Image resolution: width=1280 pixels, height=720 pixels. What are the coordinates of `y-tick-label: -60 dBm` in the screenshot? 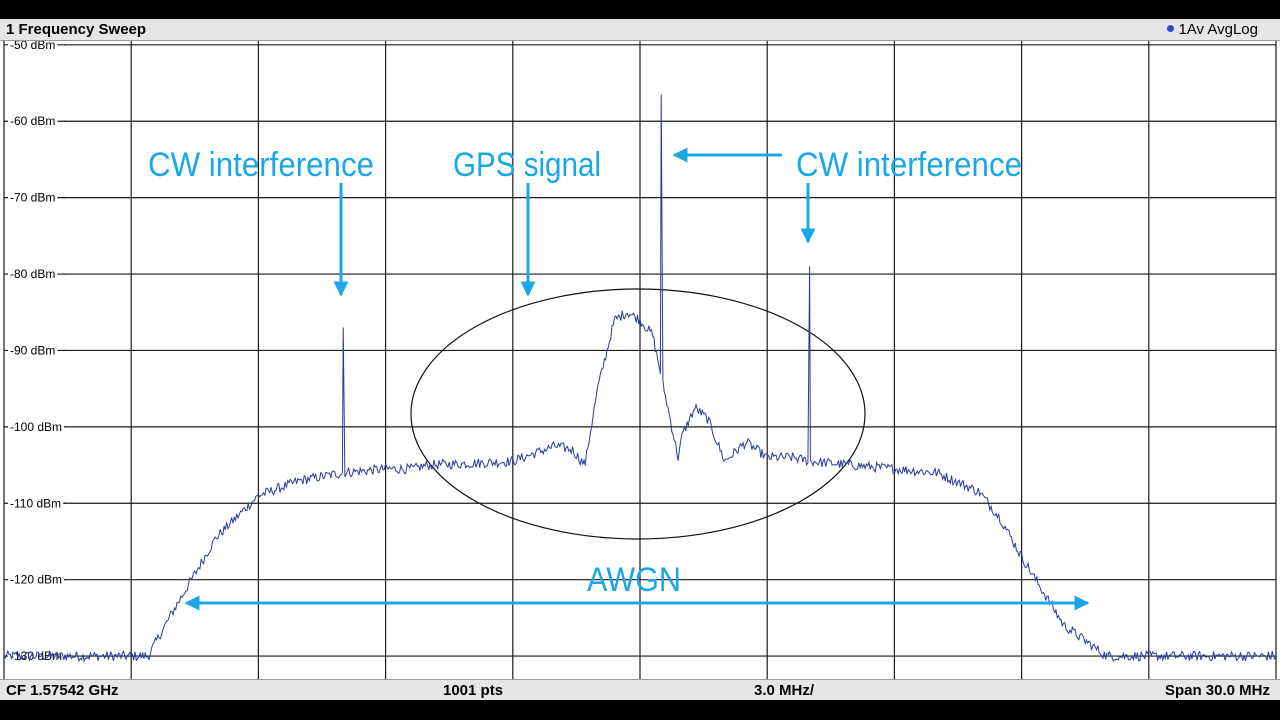 It's located at (32, 121).